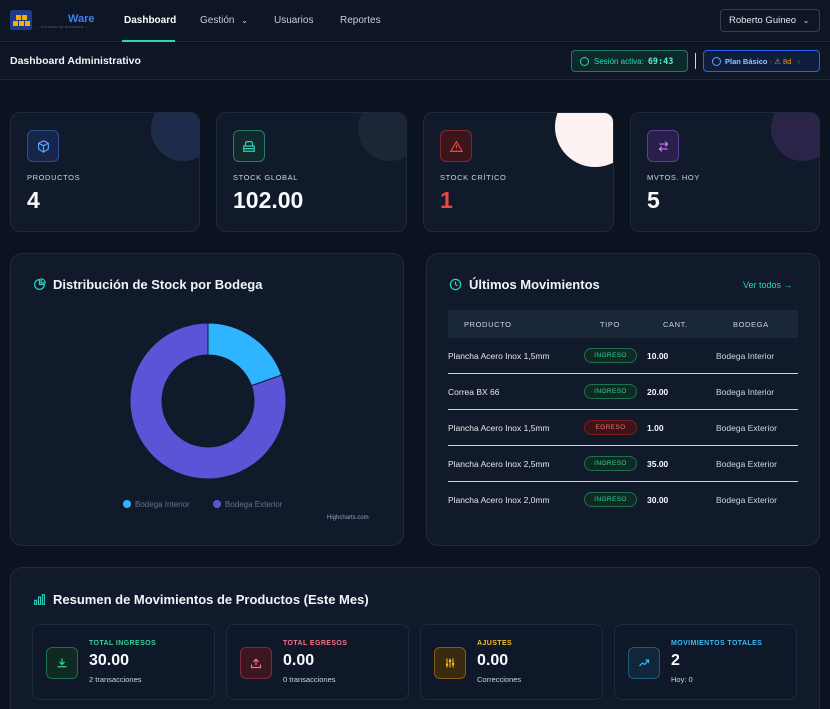 The image size is (830, 709). I want to click on box-icon, so click(43, 146).